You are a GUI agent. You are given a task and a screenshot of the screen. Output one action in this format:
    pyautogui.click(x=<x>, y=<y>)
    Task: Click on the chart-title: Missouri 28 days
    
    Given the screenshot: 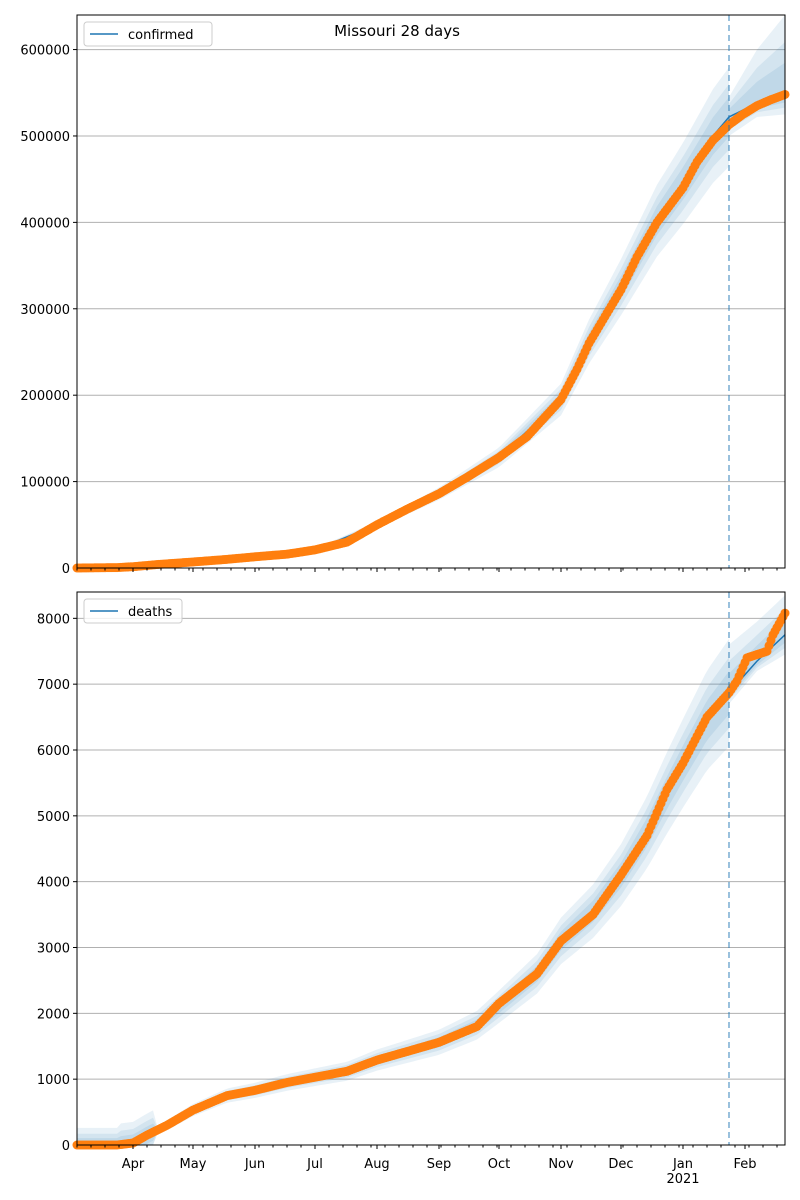 What is the action you would take?
    pyautogui.click(x=397, y=31)
    